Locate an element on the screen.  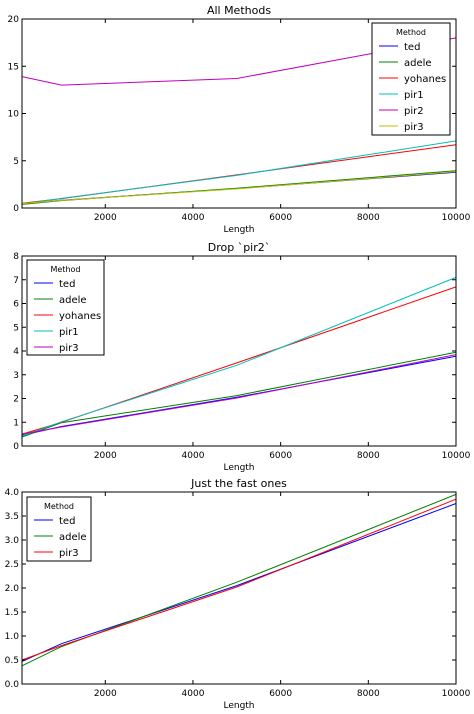
y-tick-label: 10 is located at coordinates (14, 115).